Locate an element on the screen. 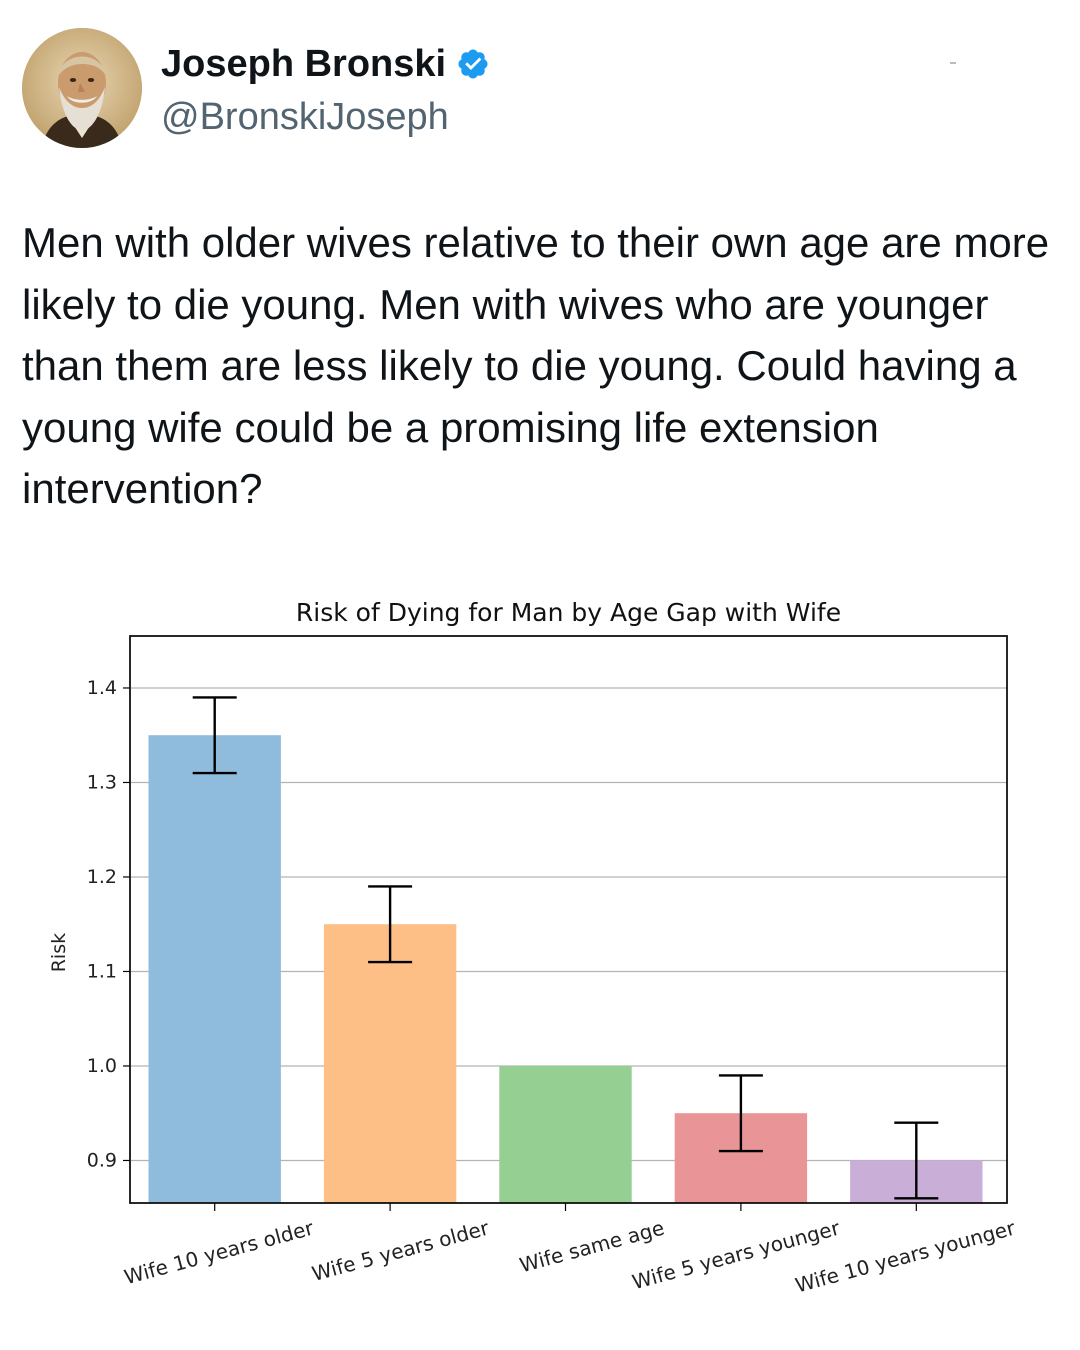  y-tick-label: 0.9 is located at coordinates (102, 1160).